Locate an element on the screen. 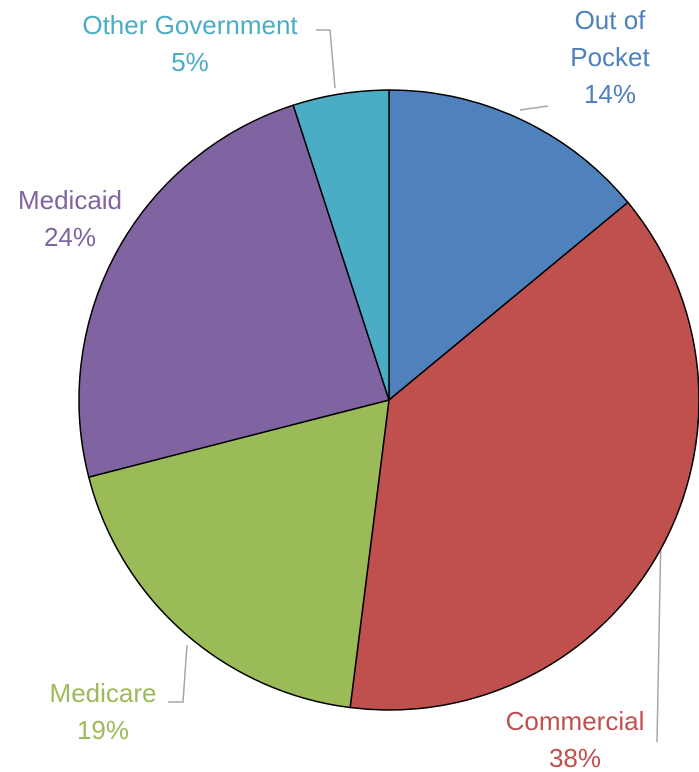 This screenshot has height=772, width=699. category-label: Out of Pocket is located at coordinates (610, 38).